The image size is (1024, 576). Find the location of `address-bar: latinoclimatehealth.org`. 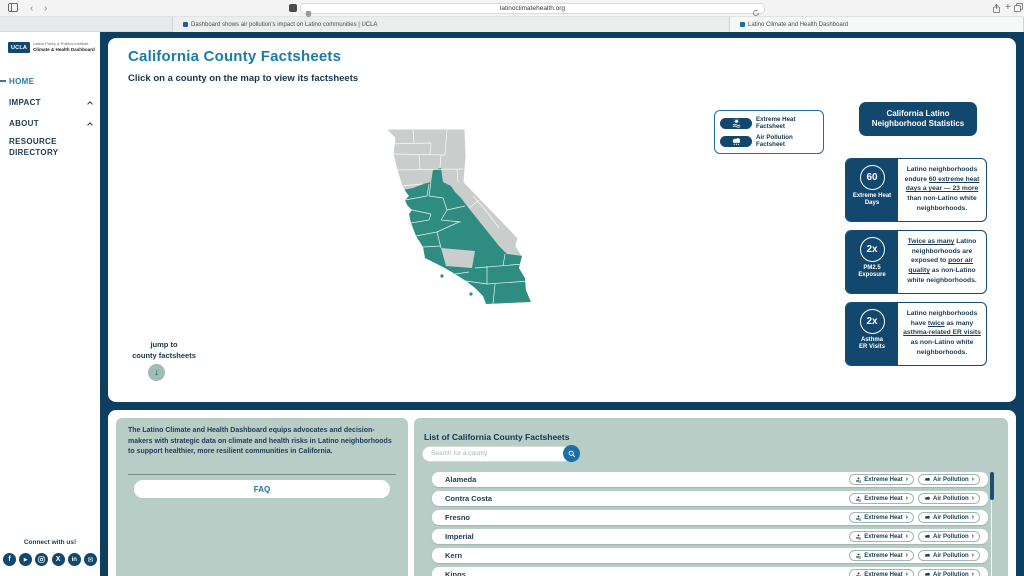

address-bar: latinoclimatehealth.org is located at coordinates (532, 8).